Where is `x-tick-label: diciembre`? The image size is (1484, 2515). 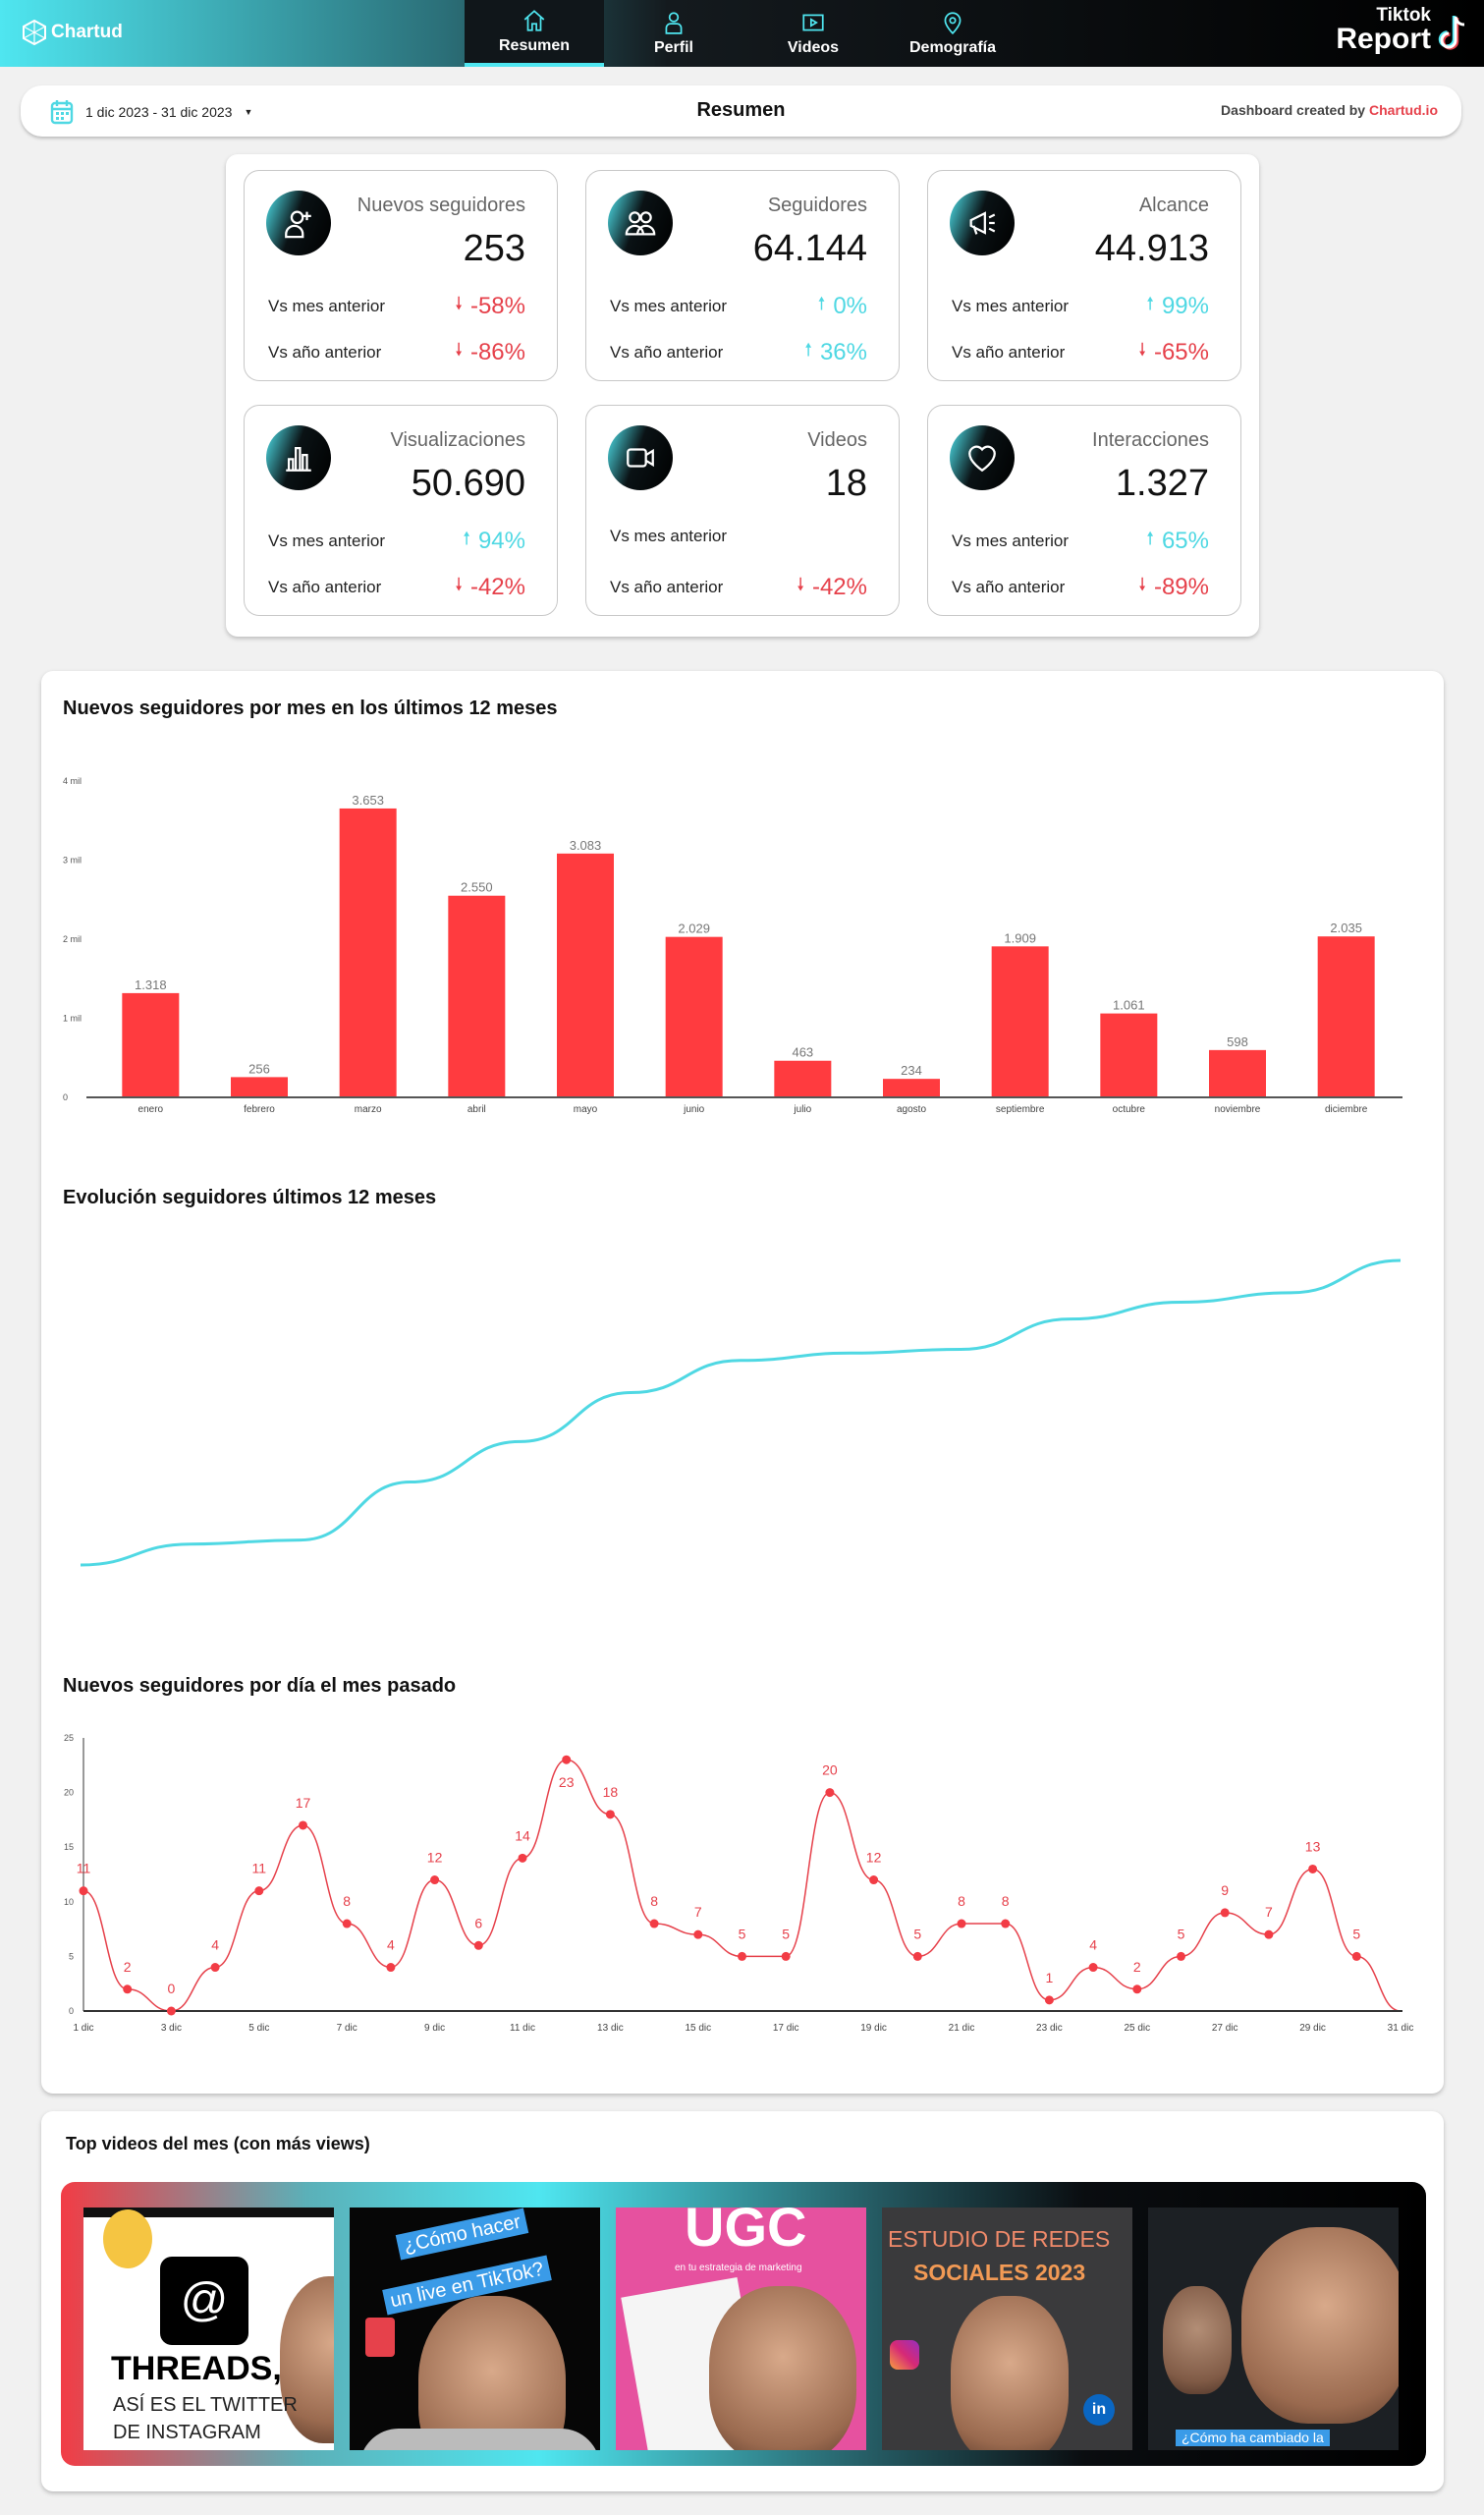
x-tick-label: diciembre is located at coordinates (1346, 1109).